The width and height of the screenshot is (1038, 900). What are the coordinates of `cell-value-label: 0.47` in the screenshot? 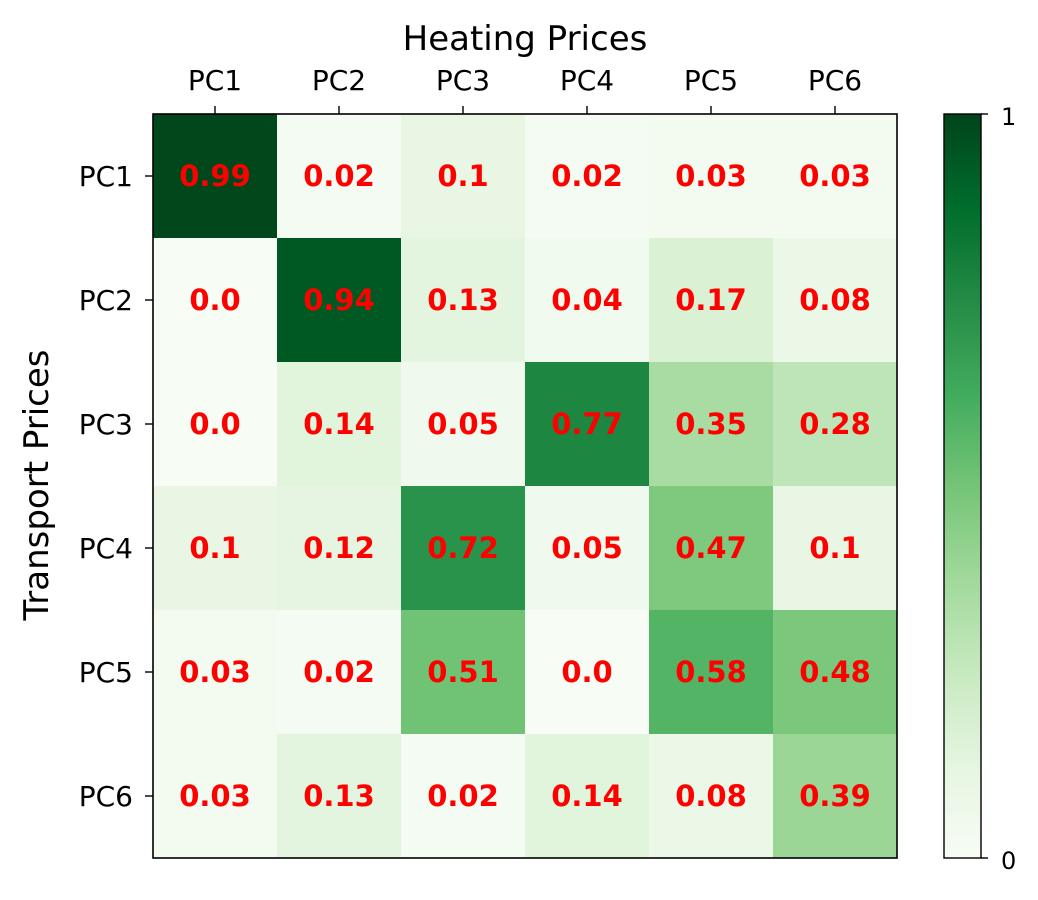 It's located at (711, 548).